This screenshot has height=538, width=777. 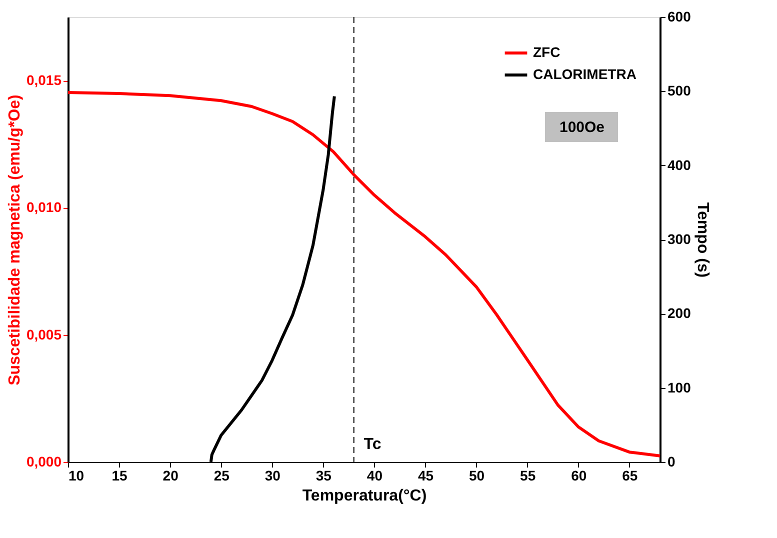 I want to click on y-tick-label: 0,000, so click(x=44, y=462).